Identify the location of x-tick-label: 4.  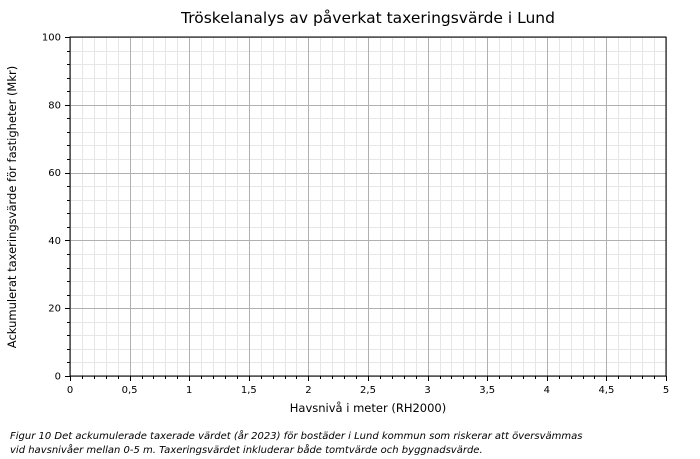
(547, 390).